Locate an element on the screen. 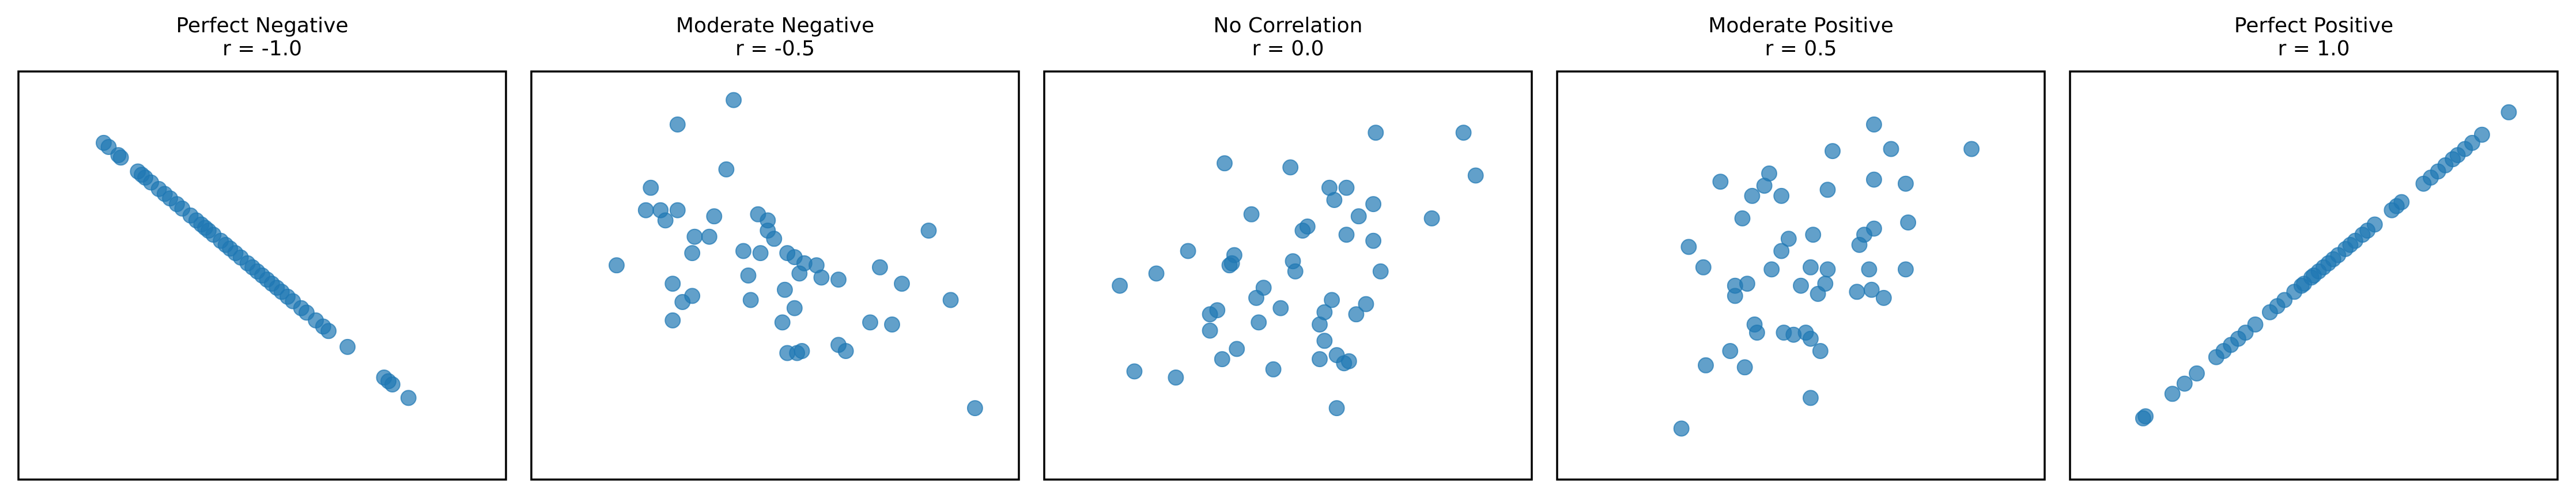 The width and height of the screenshot is (2576, 498). panel-subtitle: r = -0.5 is located at coordinates (775, 49).